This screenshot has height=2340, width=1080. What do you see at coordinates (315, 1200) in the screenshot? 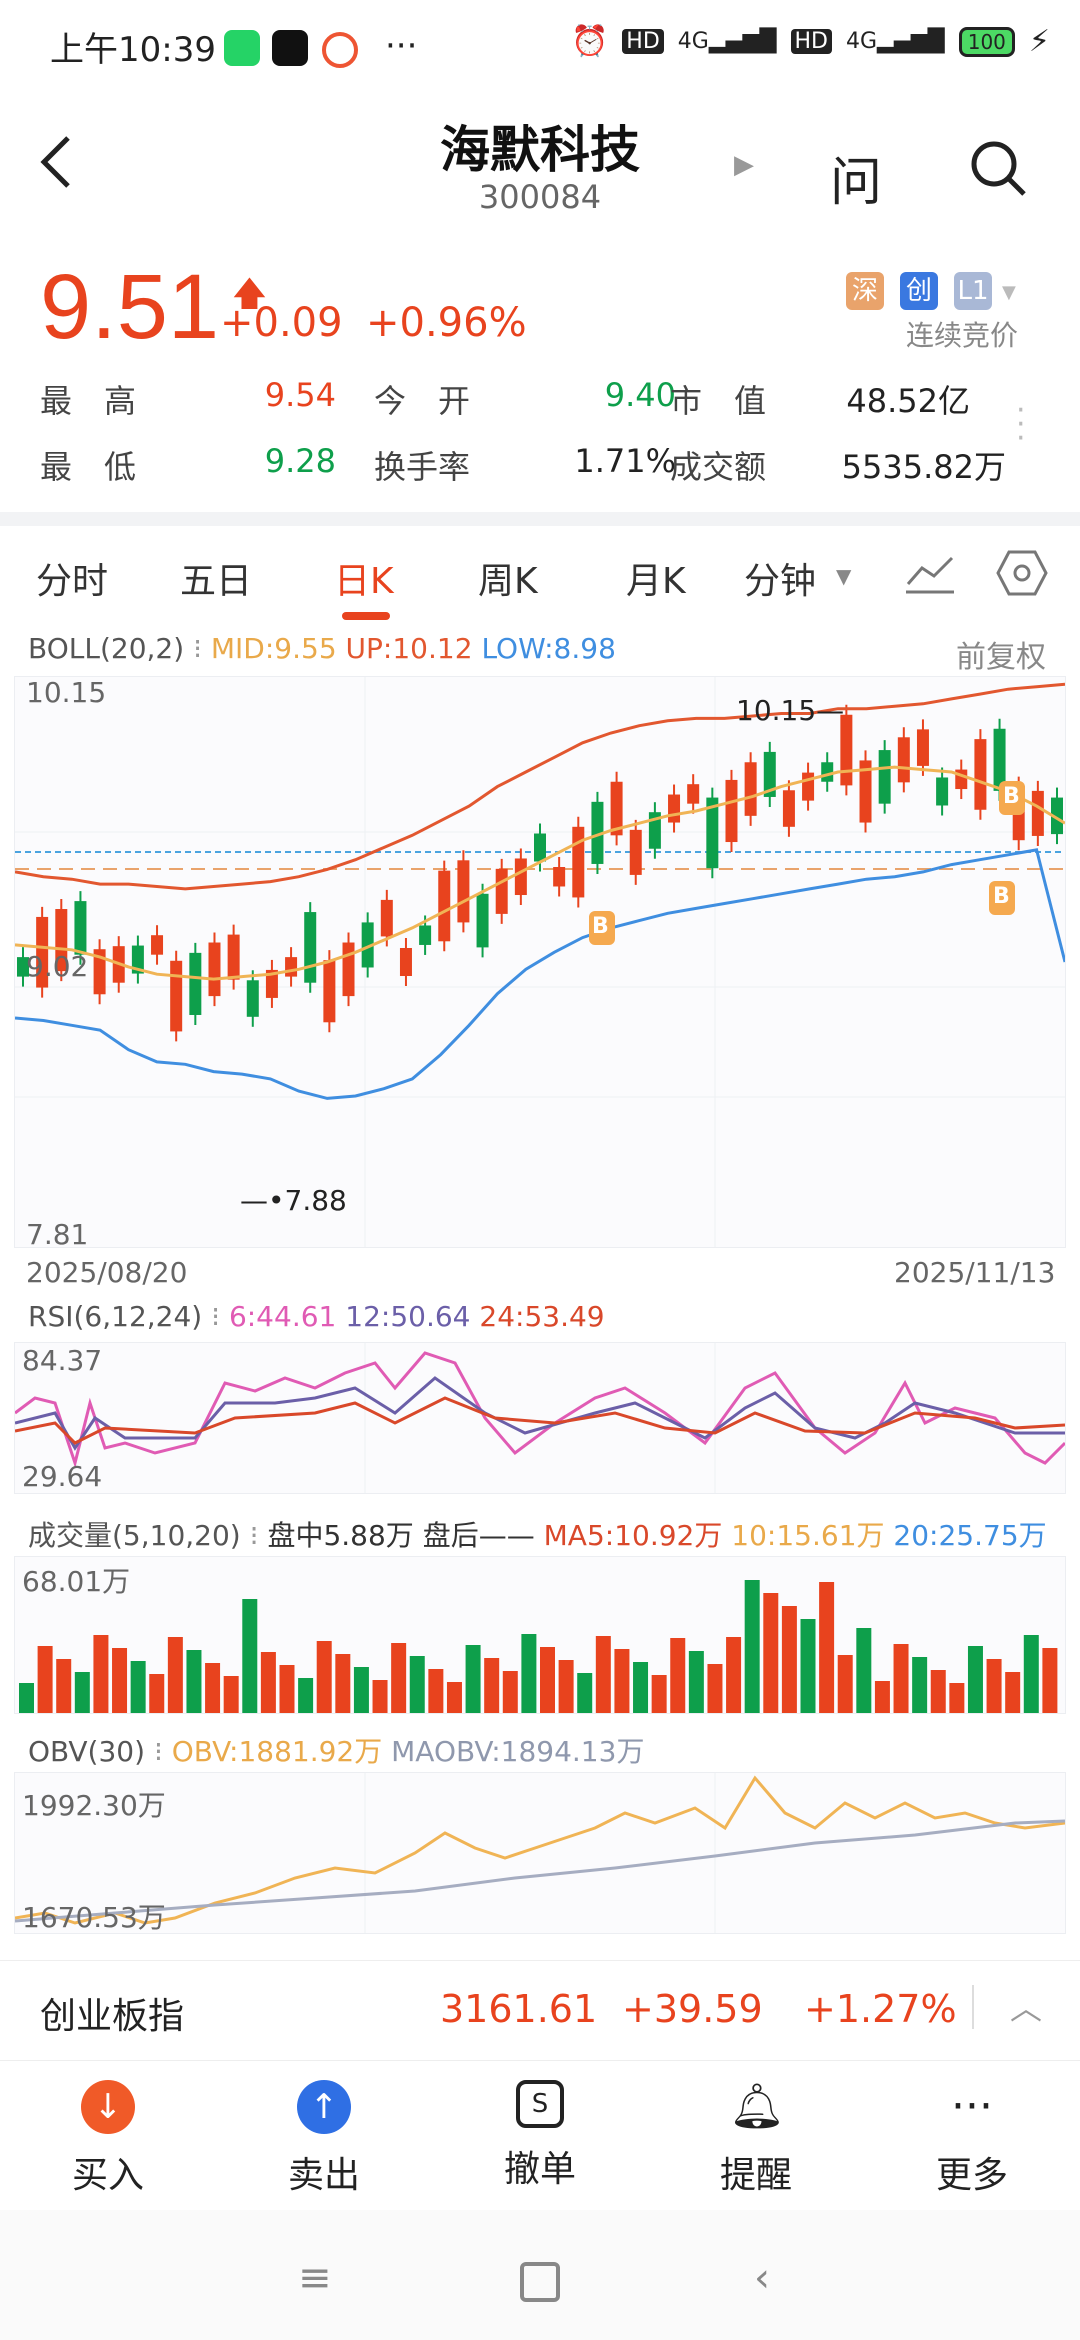
I see `low-marker-value: 7.88` at bounding box center [315, 1200].